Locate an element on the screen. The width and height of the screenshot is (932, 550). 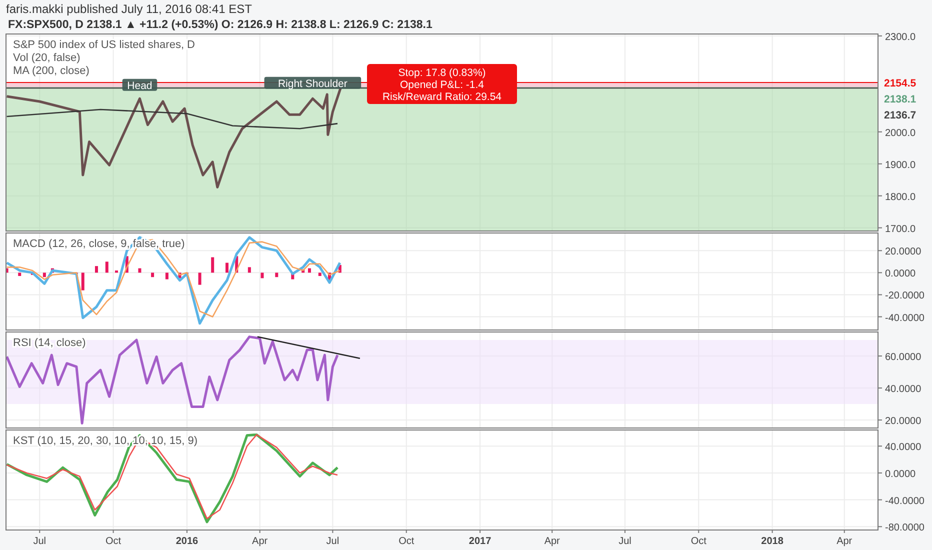
y-tick-label: 2000.0 is located at coordinates (900, 133).